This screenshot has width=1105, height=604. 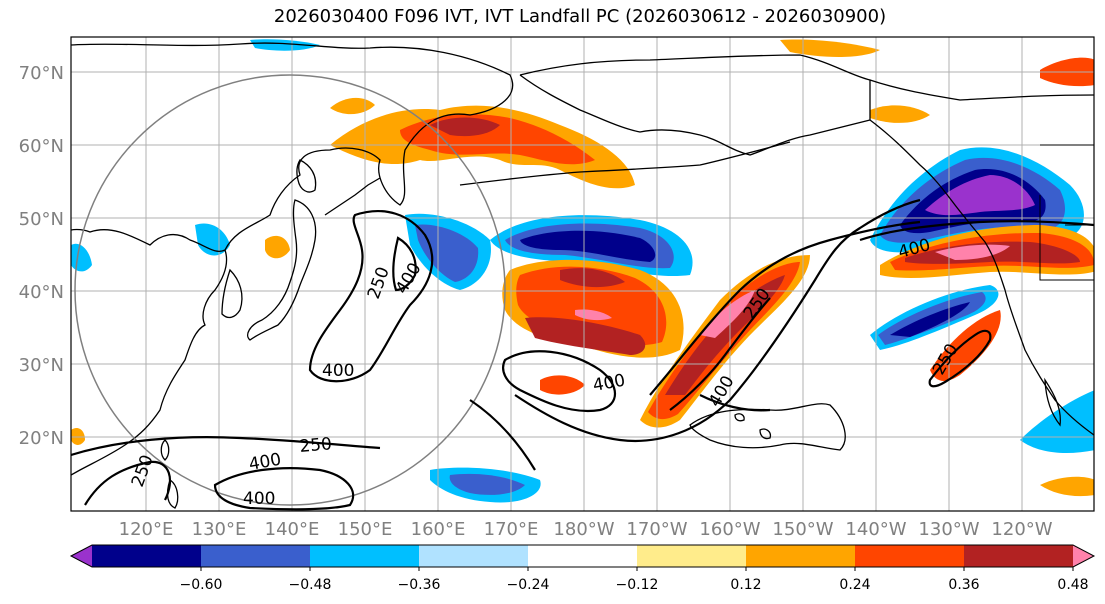 What do you see at coordinates (1083, 556) in the screenshot?
I see `colorbar-extend-max` at bounding box center [1083, 556].